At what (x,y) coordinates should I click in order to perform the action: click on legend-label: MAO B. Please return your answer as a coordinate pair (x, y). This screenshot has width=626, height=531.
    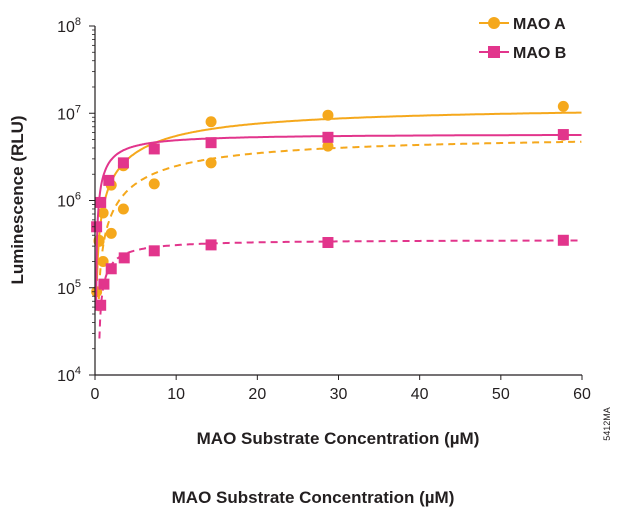
    Looking at the image, I should click on (539, 53).